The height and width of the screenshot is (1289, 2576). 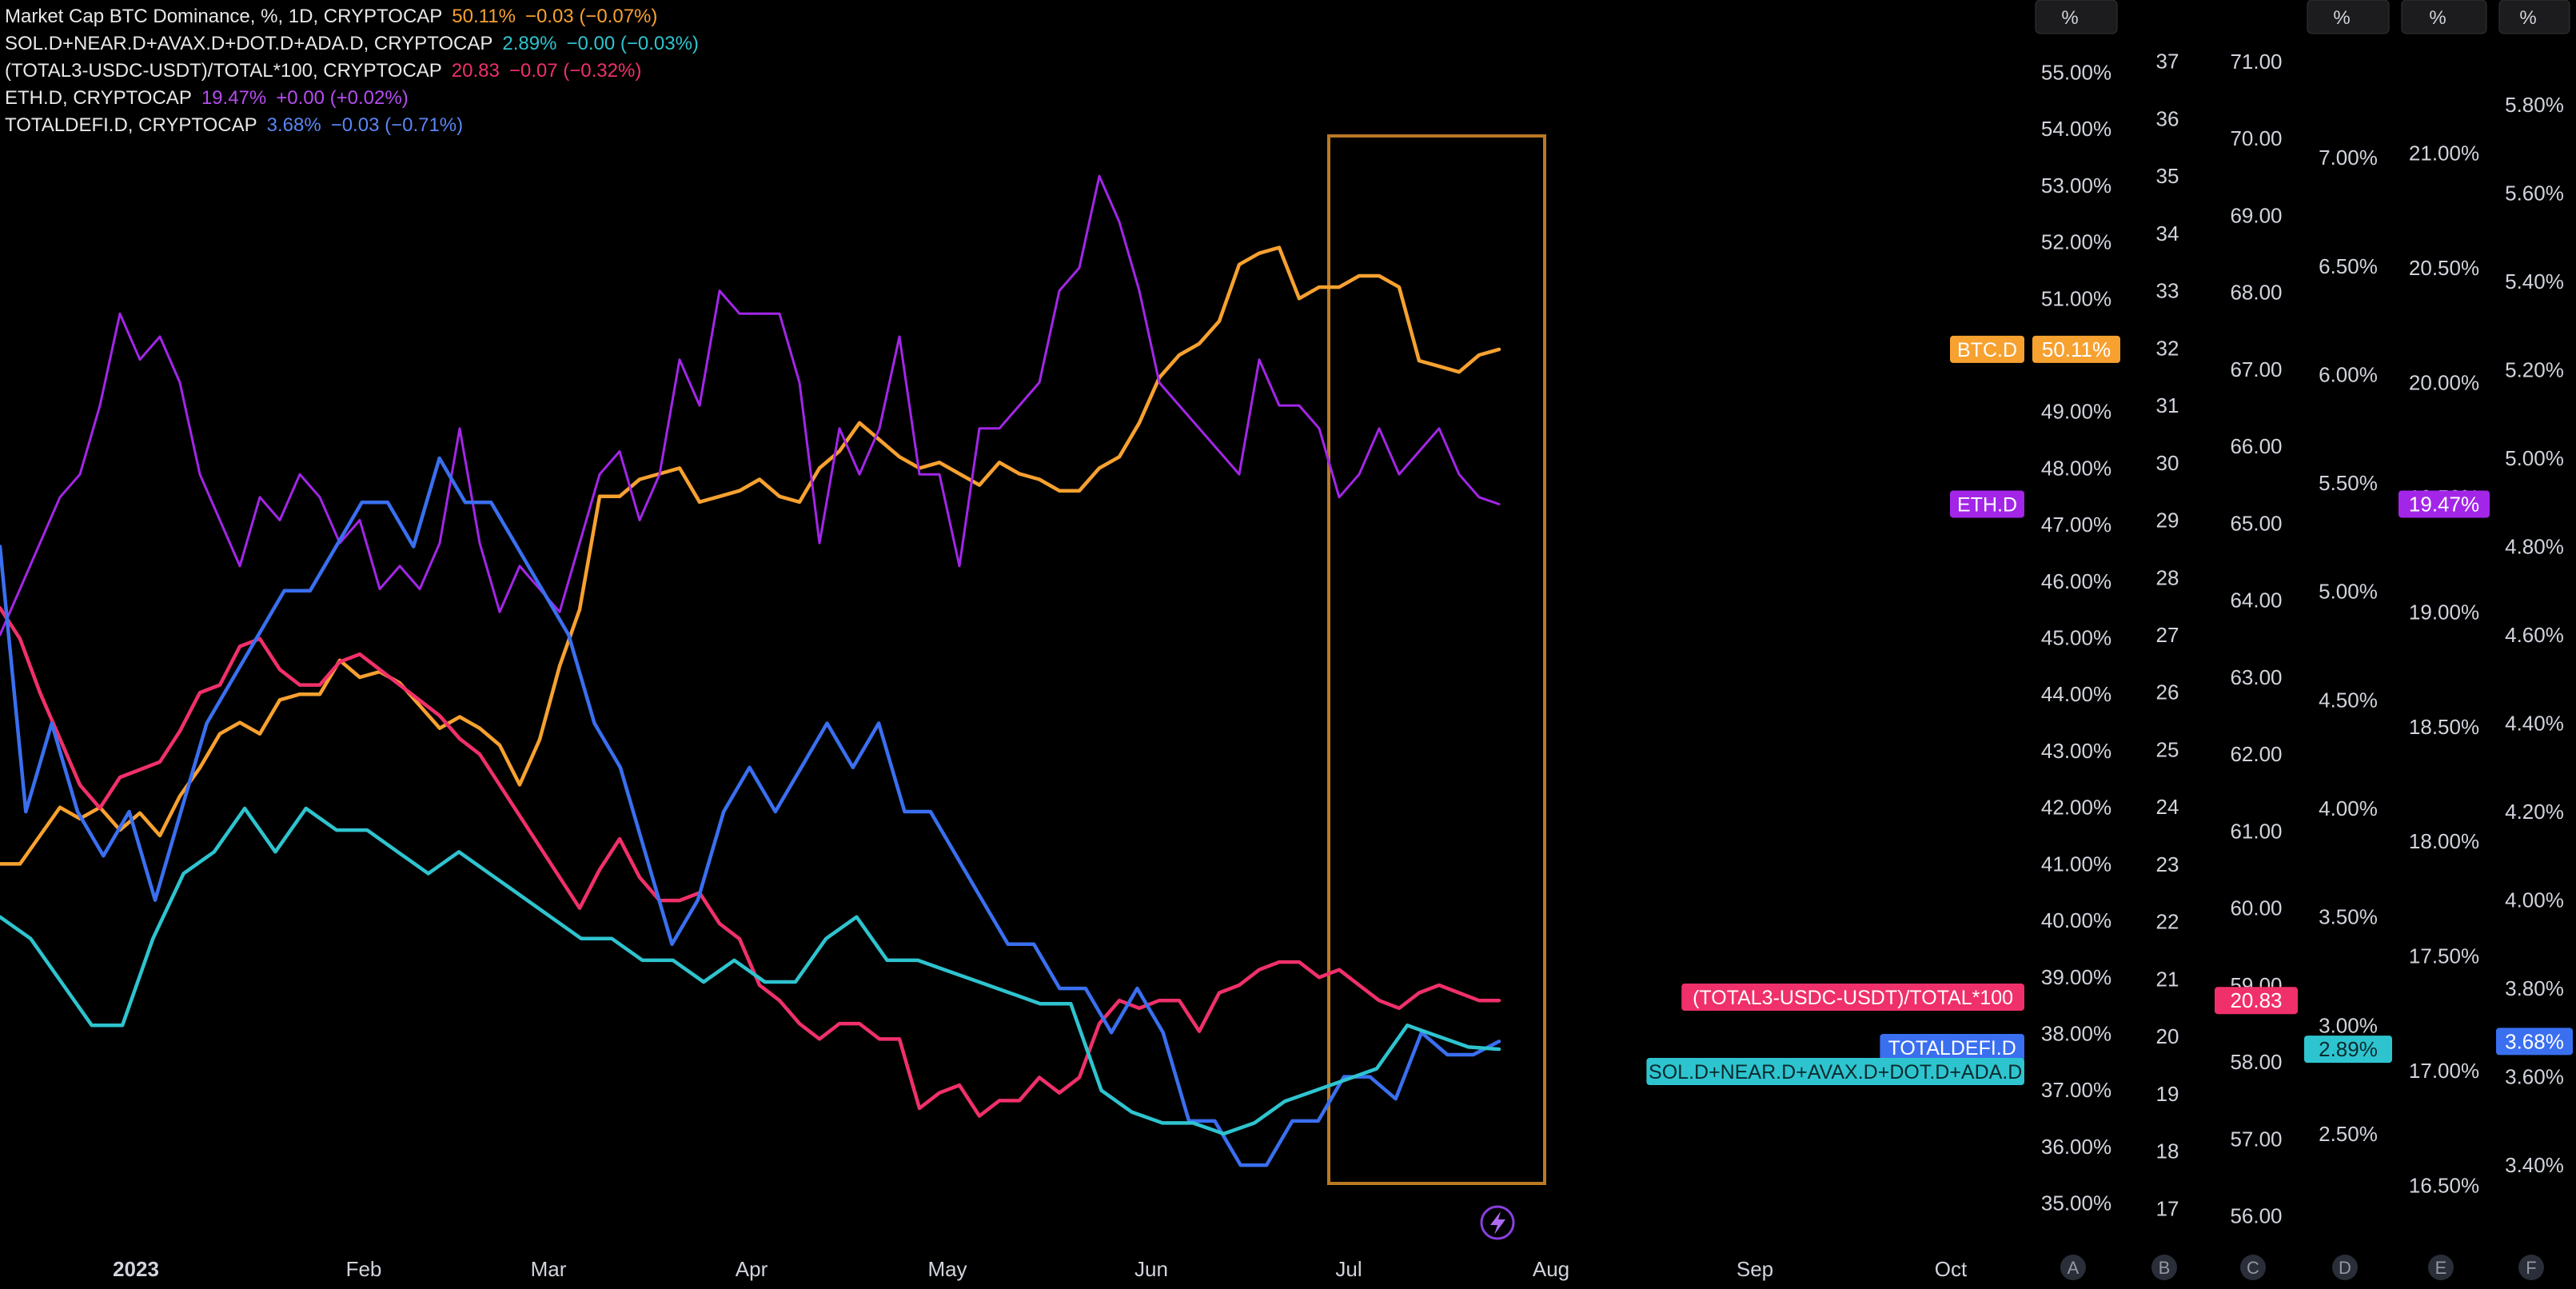 I want to click on time-axis: 2023 Feb Mar Apr May Jun Jul Aug Sep Oct, so click(x=1041, y=1269).